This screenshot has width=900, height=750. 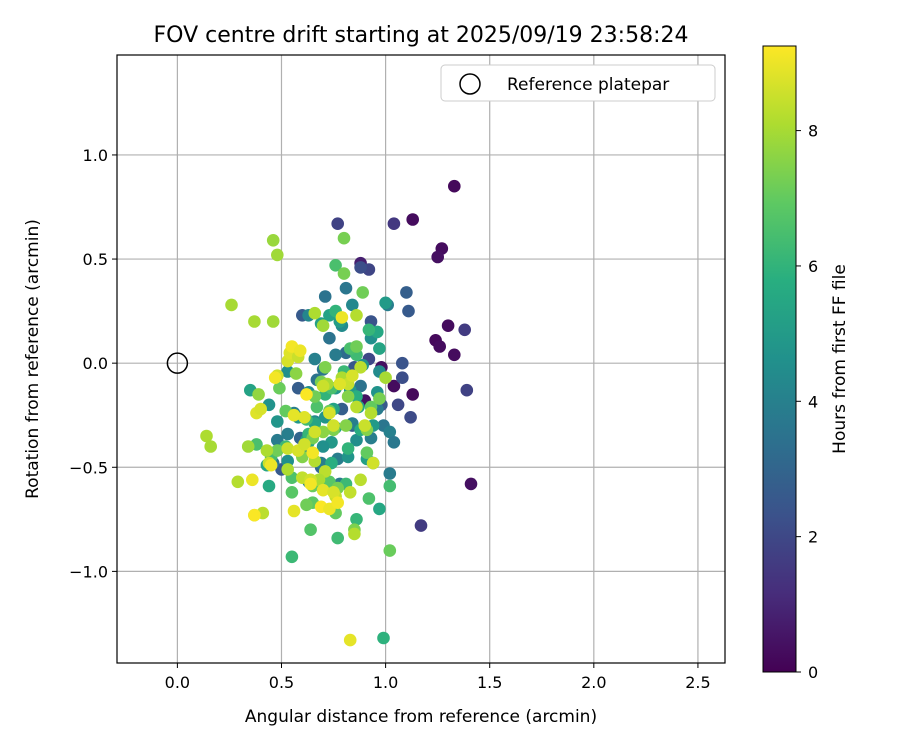 I want to click on colorbar-ticks: 0 2 4 6 8, so click(x=807, y=402).